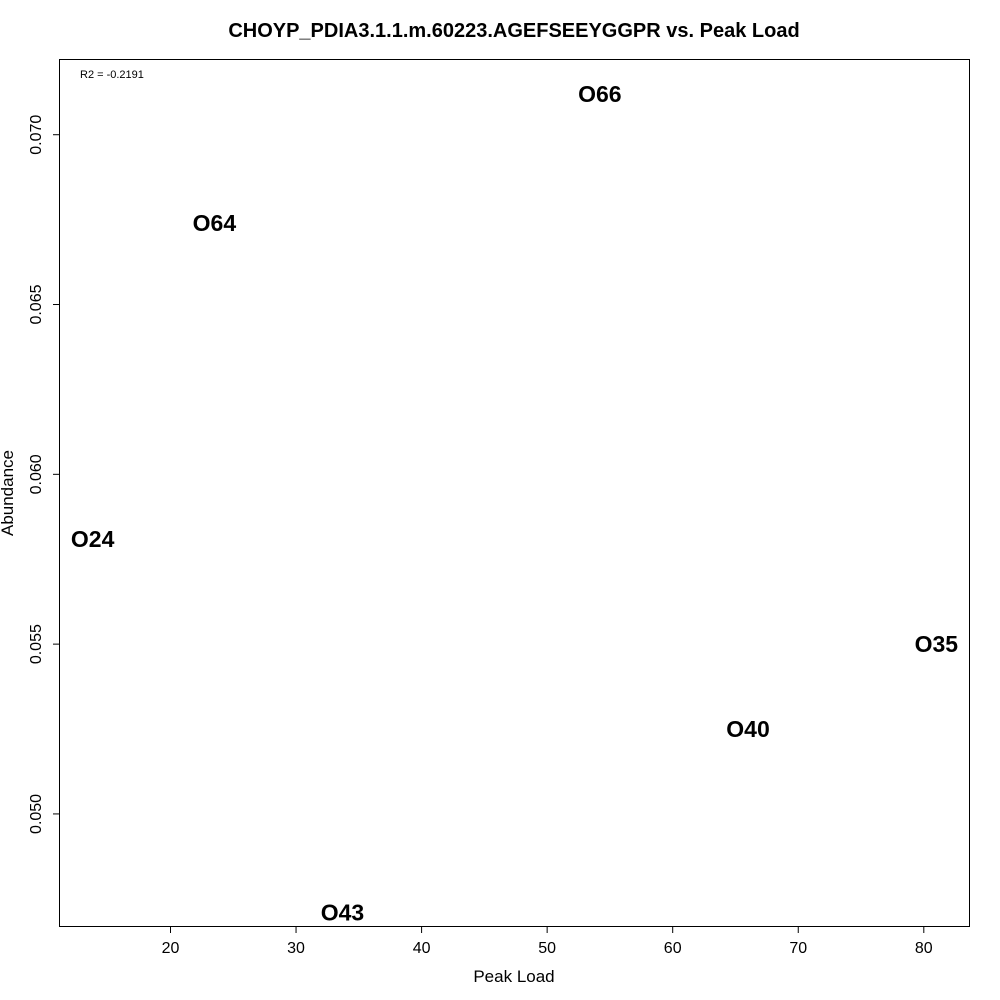 This screenshot has width=1000, height=1000. I want to click on y-tick-label: 0.070, so click(36, 135).